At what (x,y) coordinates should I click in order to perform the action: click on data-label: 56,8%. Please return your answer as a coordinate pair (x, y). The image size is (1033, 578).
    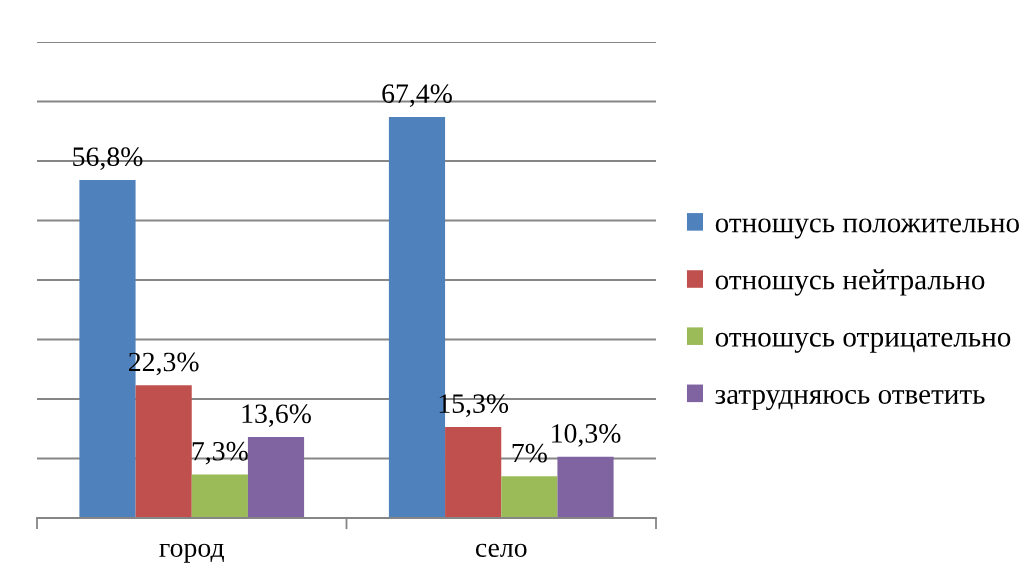
    Looking at the image, I should click on (108, 159).